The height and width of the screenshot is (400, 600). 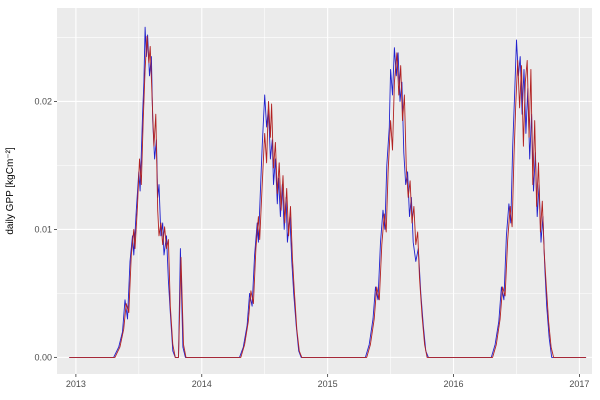 I want to click on x-tick-label: 2014, so click(x=202, y=384).